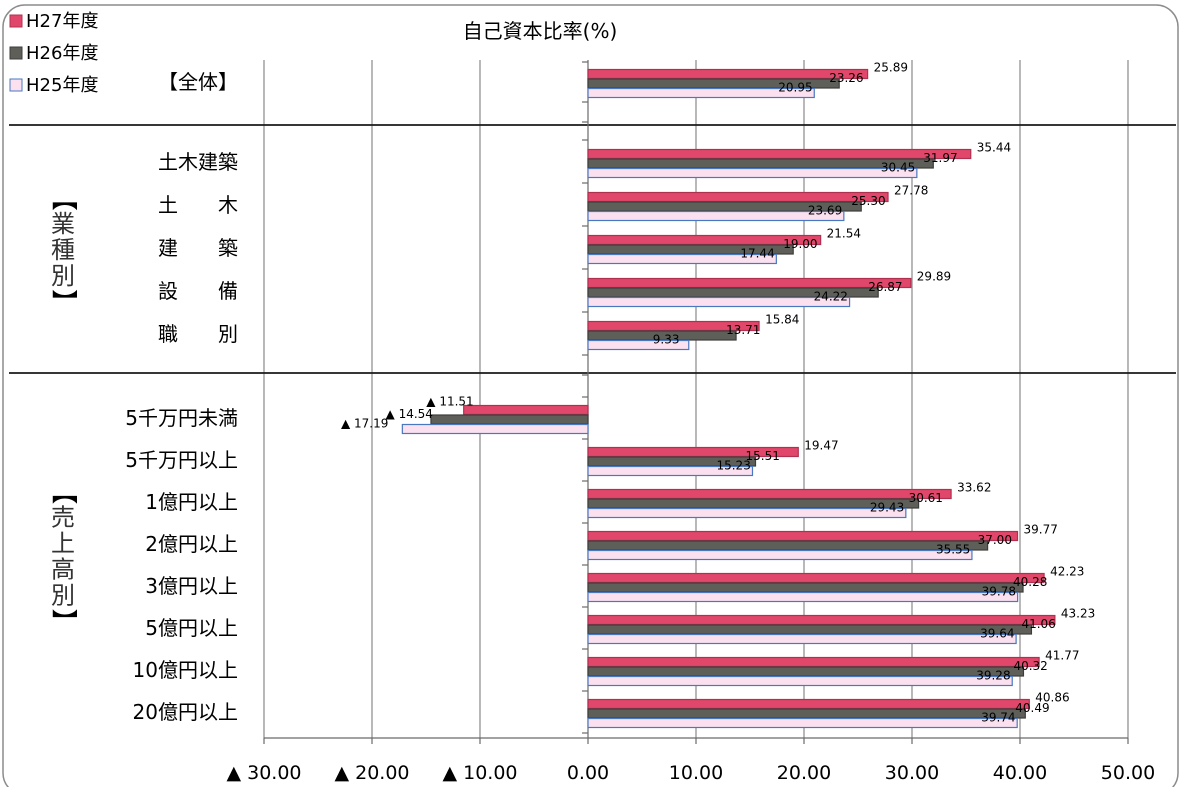 The width and height of the screenshot is (1181, 787). Describe the element at coordinates (738, 197) in the screenshot. I see `bar-g1-i1-s0` at that location.